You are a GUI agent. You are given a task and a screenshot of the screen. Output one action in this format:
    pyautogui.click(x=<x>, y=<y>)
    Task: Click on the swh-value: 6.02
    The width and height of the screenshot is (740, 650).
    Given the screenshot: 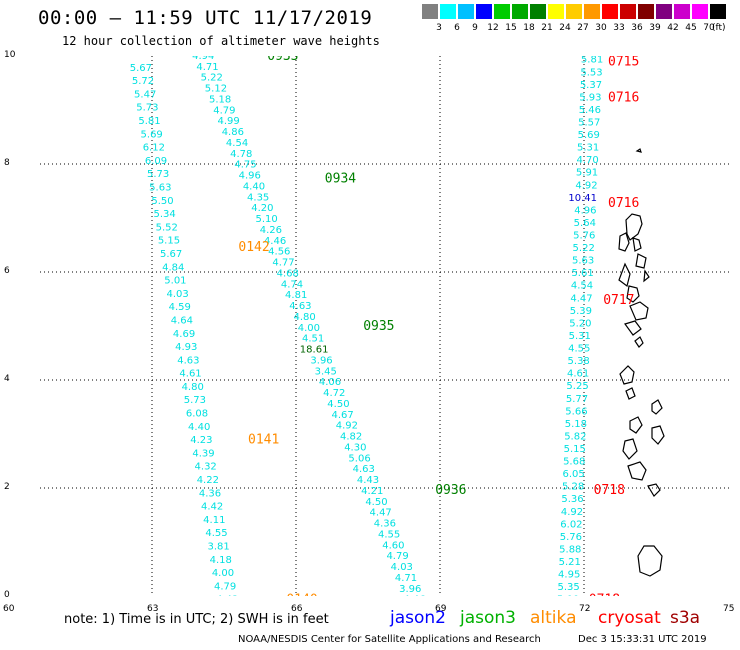 What is the action you would take?
    pyautogui.click(x=571, y=524)
    